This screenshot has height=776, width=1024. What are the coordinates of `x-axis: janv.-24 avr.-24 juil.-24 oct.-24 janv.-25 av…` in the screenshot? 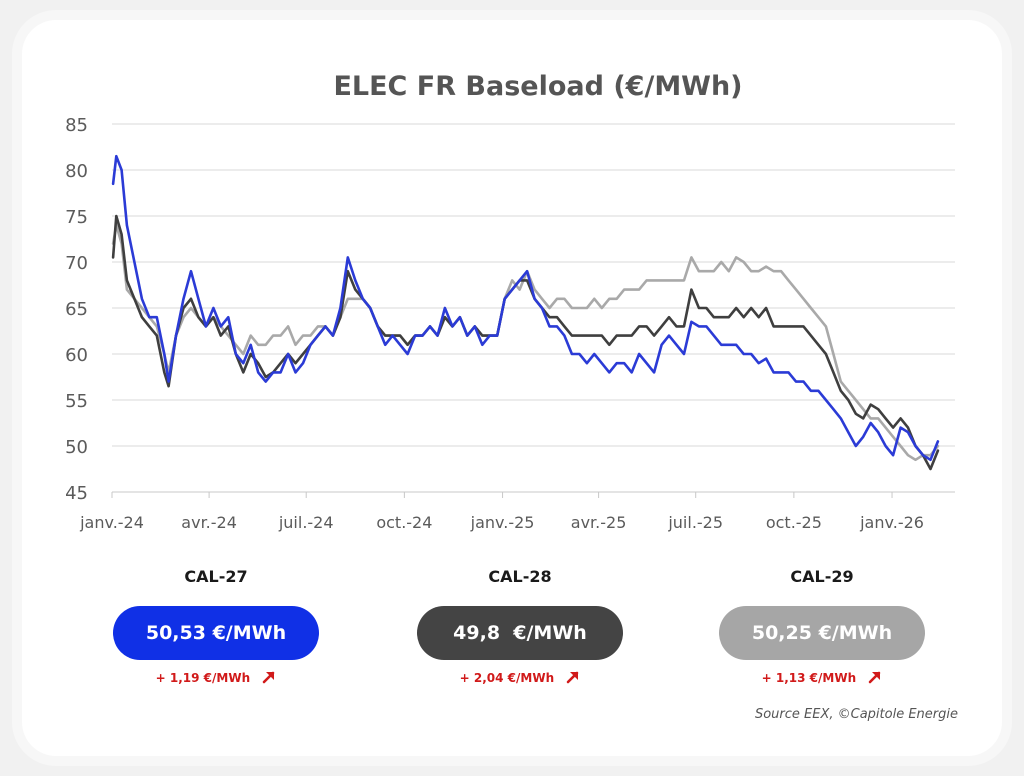 It's located at (517, 511).